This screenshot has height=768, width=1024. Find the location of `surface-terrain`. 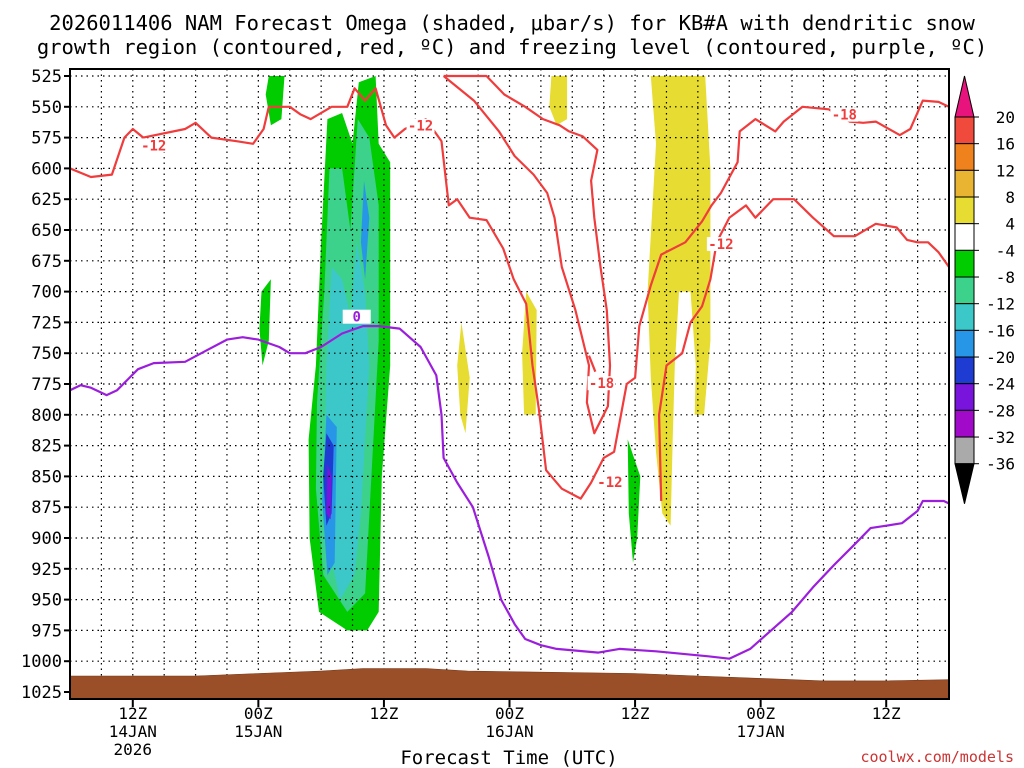

surface-terrain is located at coordinates (509, 683).